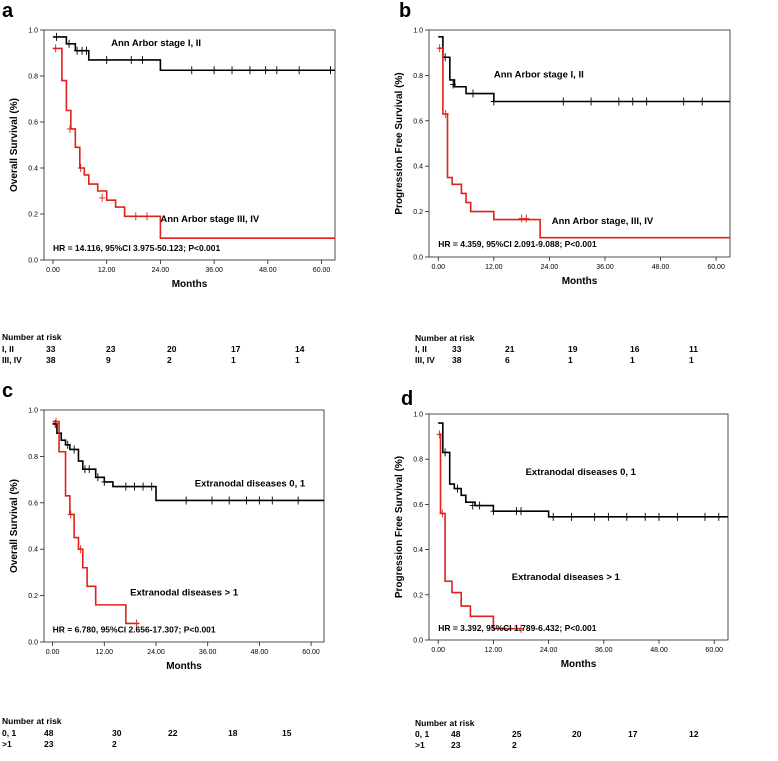 The width and height of the screenshot is (778, 761). What do you see at coordinates (566, 577) in the screenshot?
I see `series-label: Extranodal diseases > 1` at bounding box center [566, 577].